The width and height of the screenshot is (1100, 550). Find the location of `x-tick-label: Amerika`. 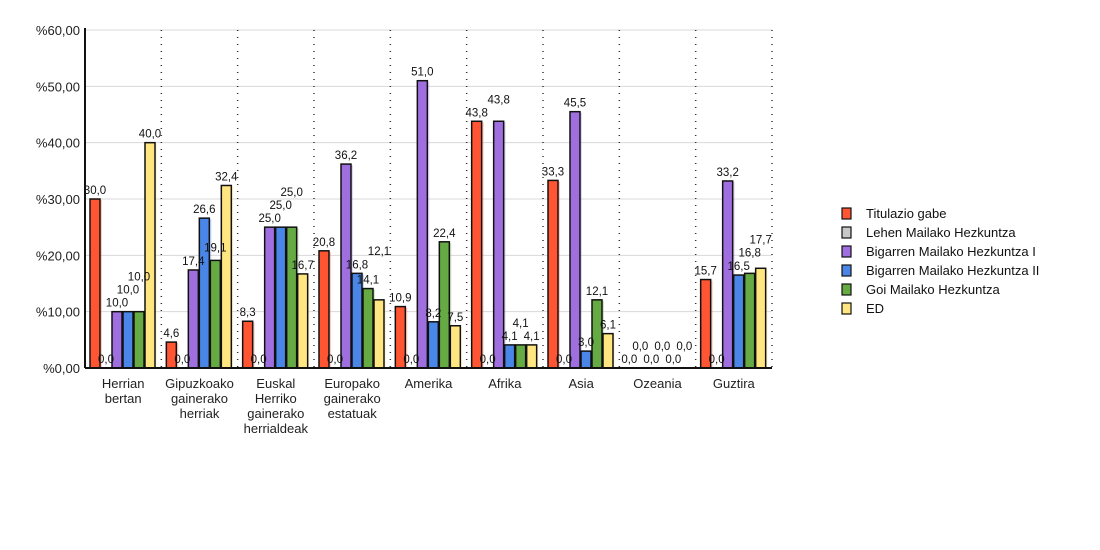

x-tick-label: Amerika is located at coordinates (428, 383).